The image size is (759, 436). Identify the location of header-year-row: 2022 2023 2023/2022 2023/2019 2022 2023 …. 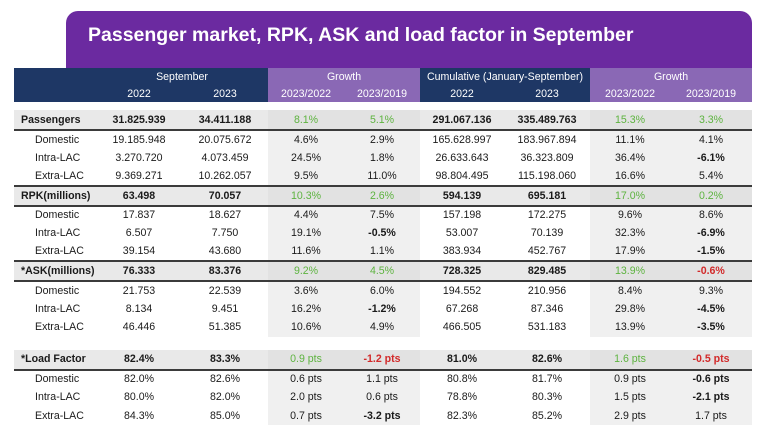
(383, 93).